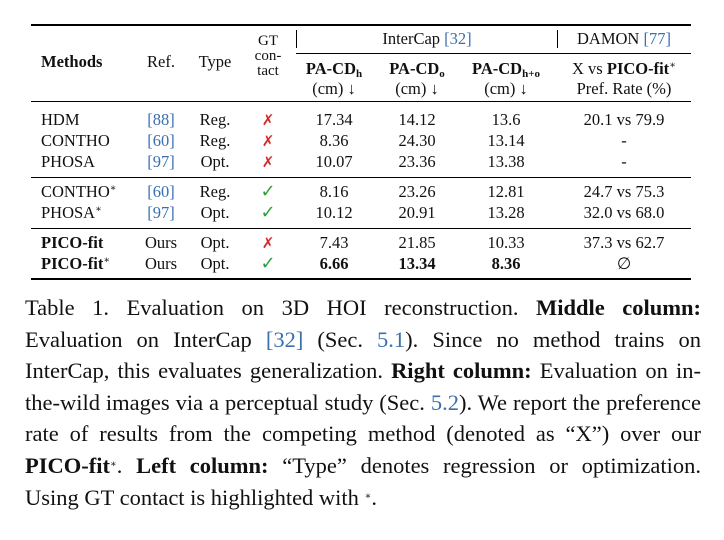 Image resolution: width=724 pixels, height=540 pixels. I want to click on table-cell-h: 10.07, so click(333, 162).